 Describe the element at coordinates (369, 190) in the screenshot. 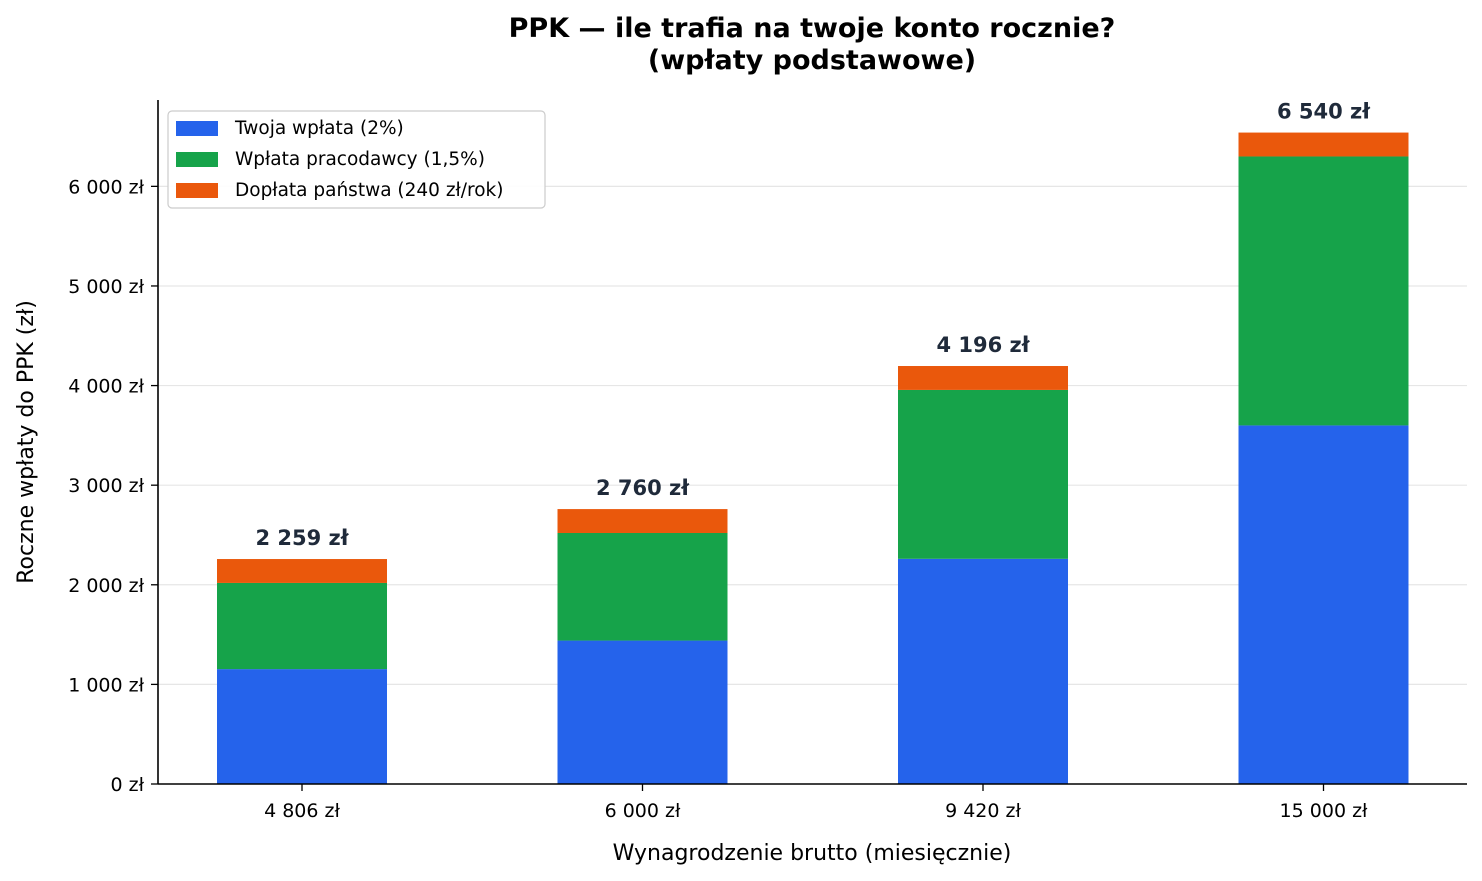

I see `legend-label: Dopłata państwa (240 zł/rok)` at that location.